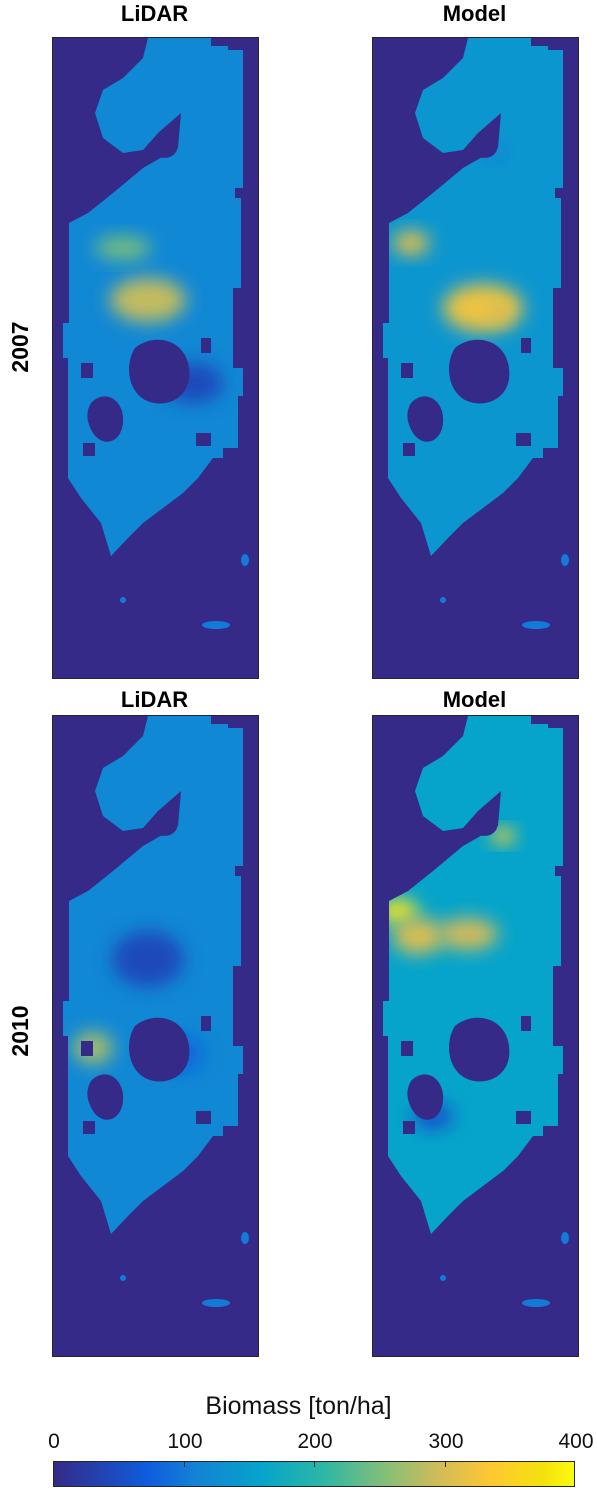 The height and width of the screenshot is (1490, 597). I want to click on panel-title-2007-lidar: LiDAR, so click(154, 13).